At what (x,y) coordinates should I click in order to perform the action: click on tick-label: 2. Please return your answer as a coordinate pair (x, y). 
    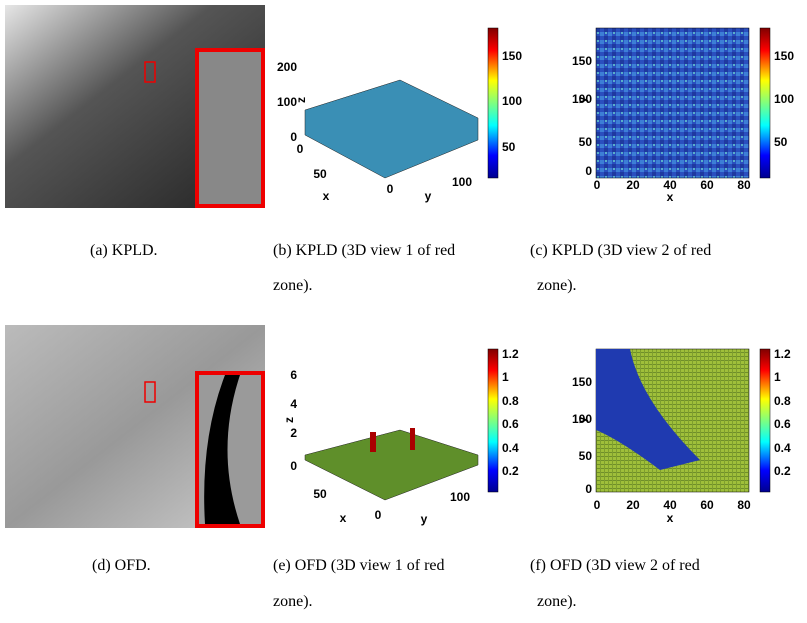
    Looking at the image, I should click on (293, 433).